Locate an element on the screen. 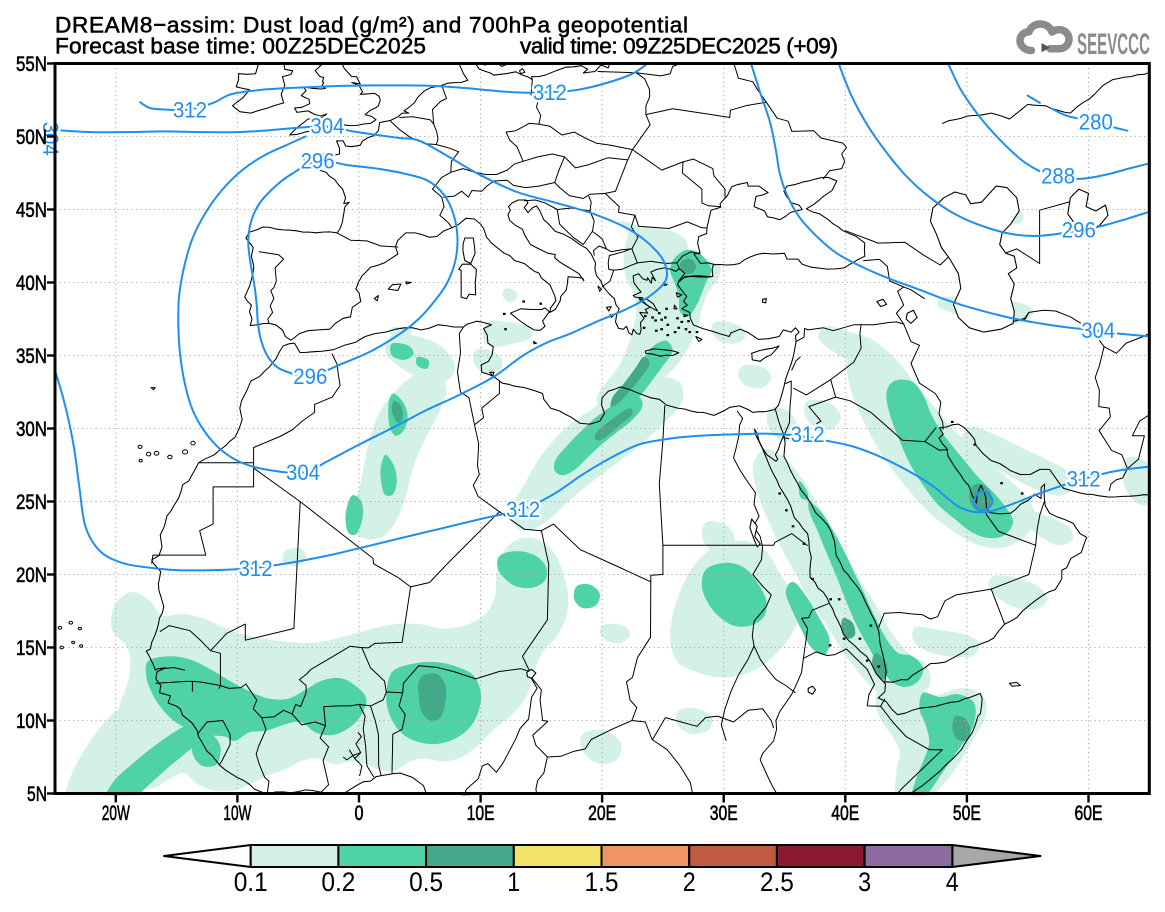 This screenshot has width=1165, height=912. svg-text: 1.5 is located at coordinates (602, 882).